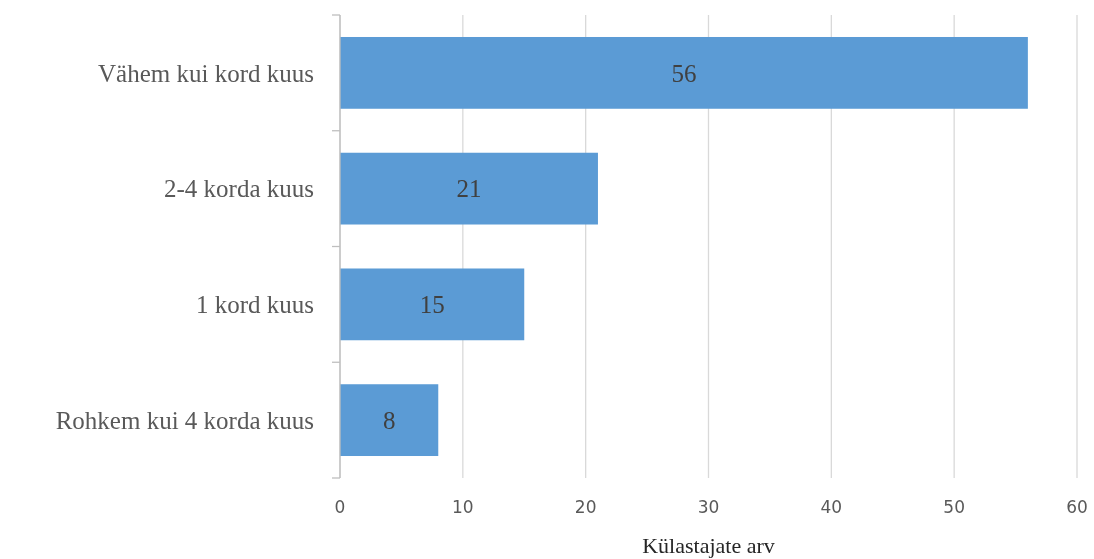 The width and height of the screenshot is (1094, 559). What do you see at coordinates (239, 189) in the screenshot?
I see `y-tick-label: 2-4 korda kuus` at bounding box center [239, 189].